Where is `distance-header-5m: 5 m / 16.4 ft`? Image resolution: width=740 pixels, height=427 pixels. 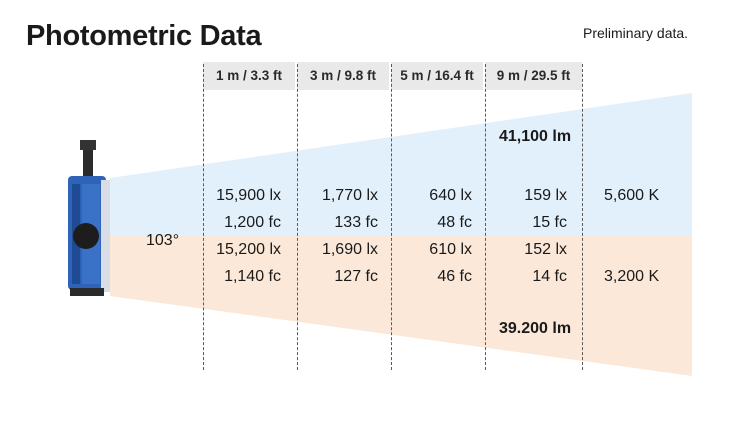 distance-header-5m: 5 m / 16.4 ft is located at coordinates (437, 76).